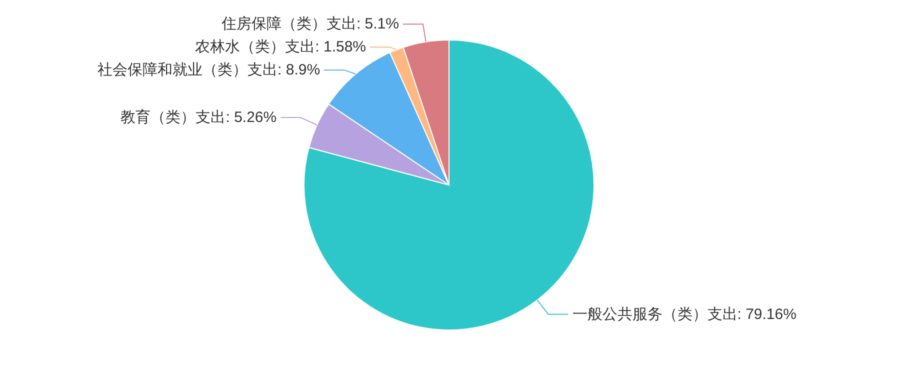 The height and width of the screenshot is (381, 900). What do you see at coordinates (198, 117) in the screenshot?
I see `slice-label: 教育（类）支出: 5.26%` at bounding box center [198, 117].